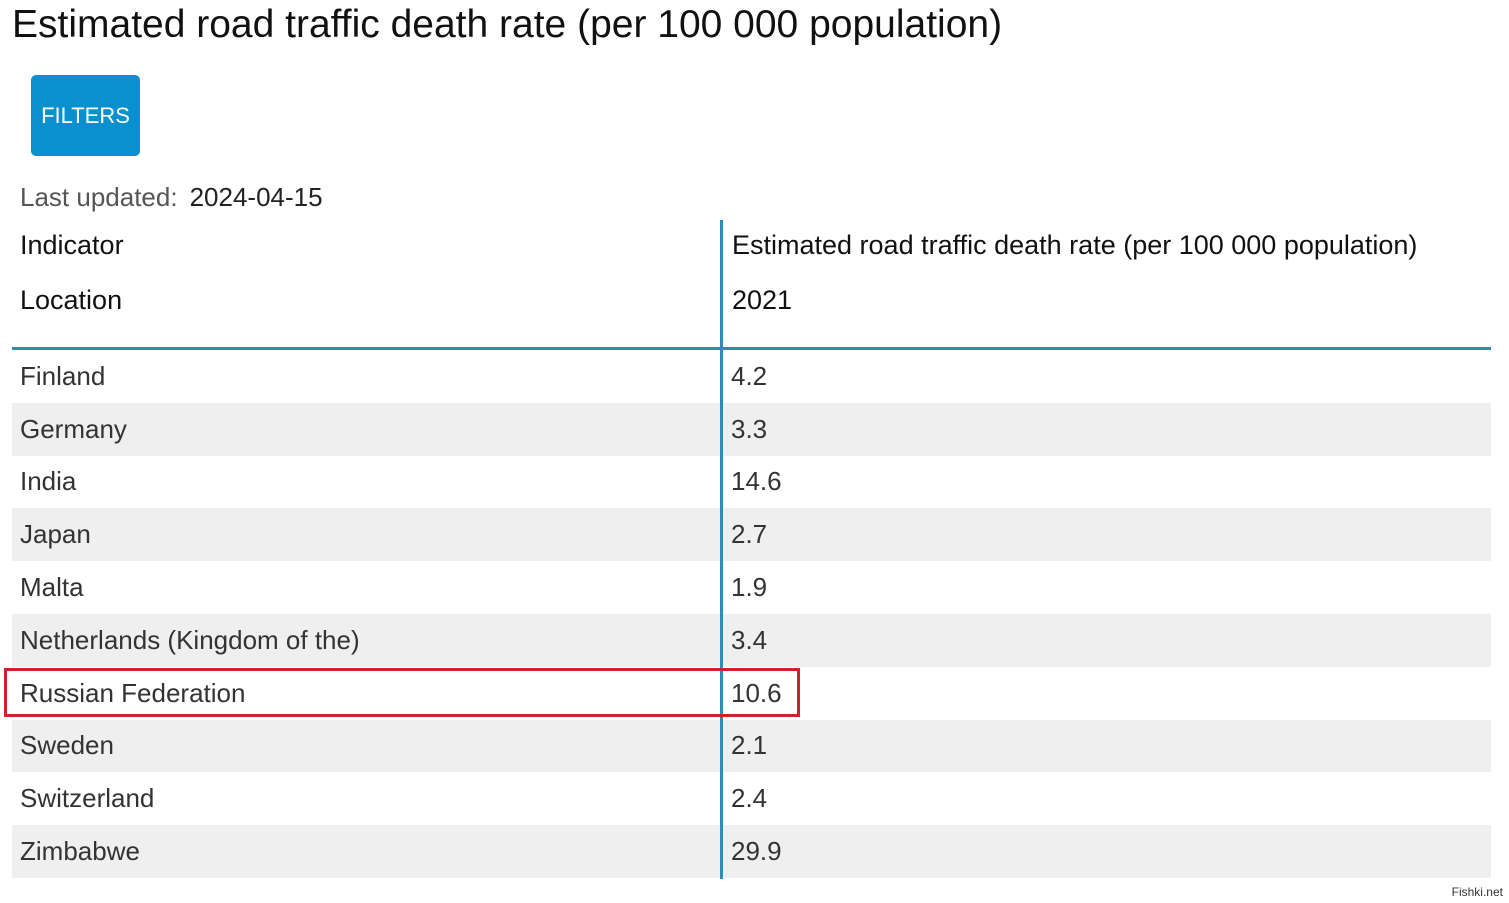 The image size is (1509, 903). I want to click on last-updated-label: Last updated:, so click(99, 197).